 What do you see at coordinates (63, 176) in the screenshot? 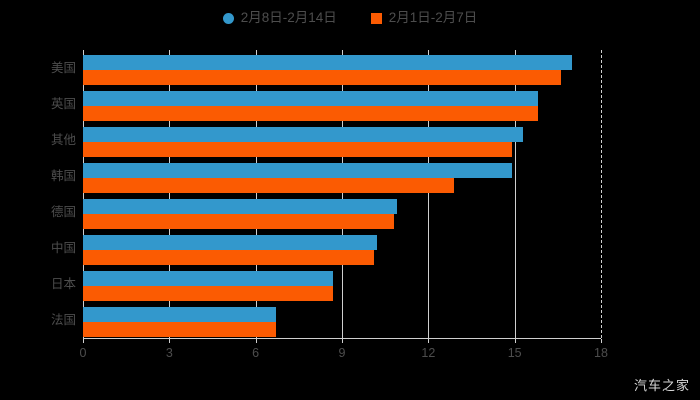
I see `y-axis-label-韩国: 韩国` at bounding box center [63, 176].